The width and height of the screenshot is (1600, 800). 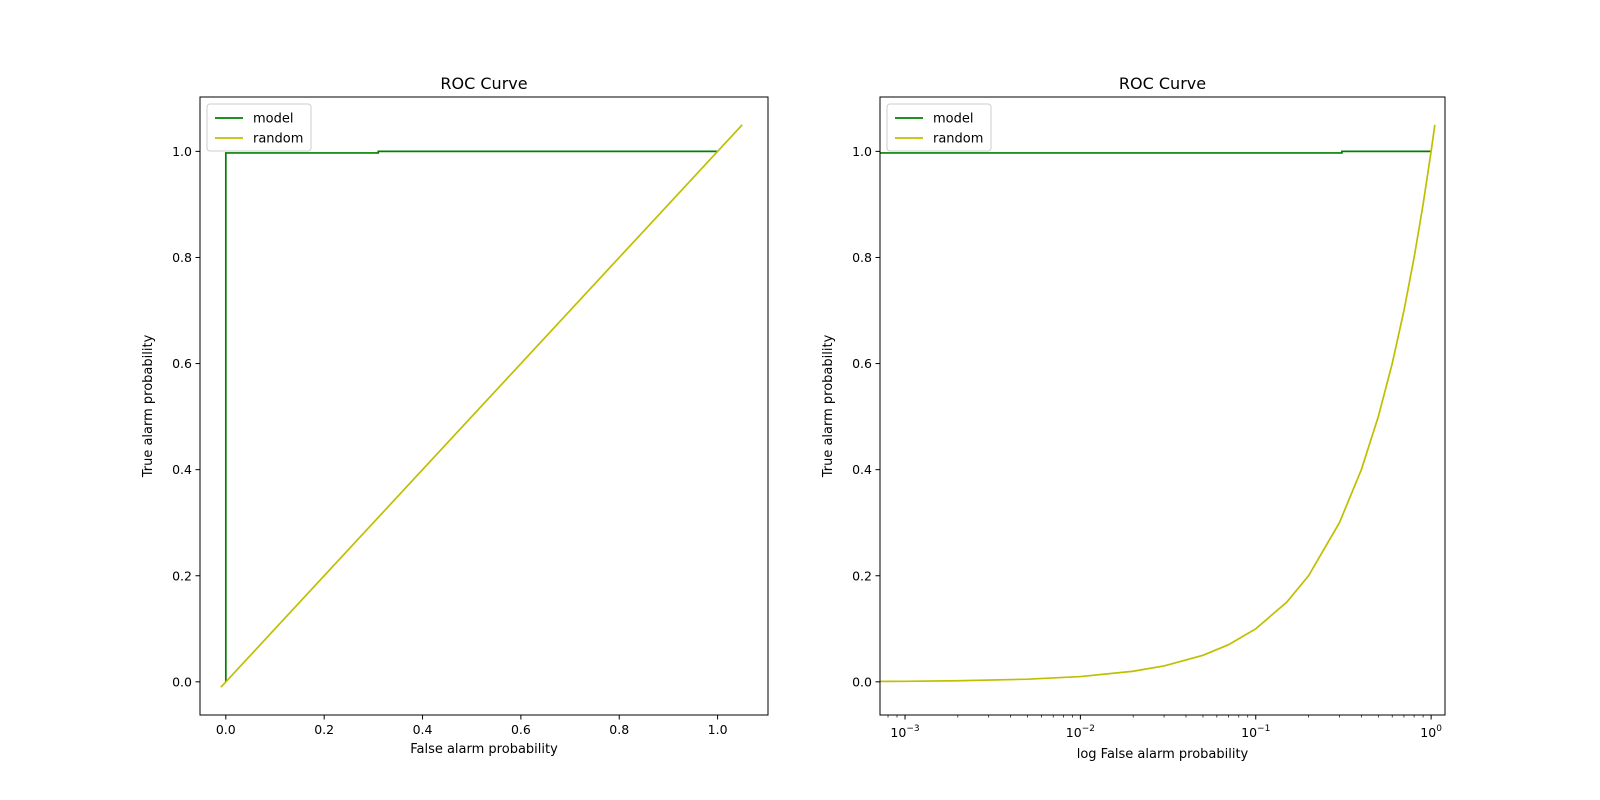 What do you see at coordinates (423, 729) in the screenshot?
I see `x-tick-label: 0.4` at bounding box center [423, 729].